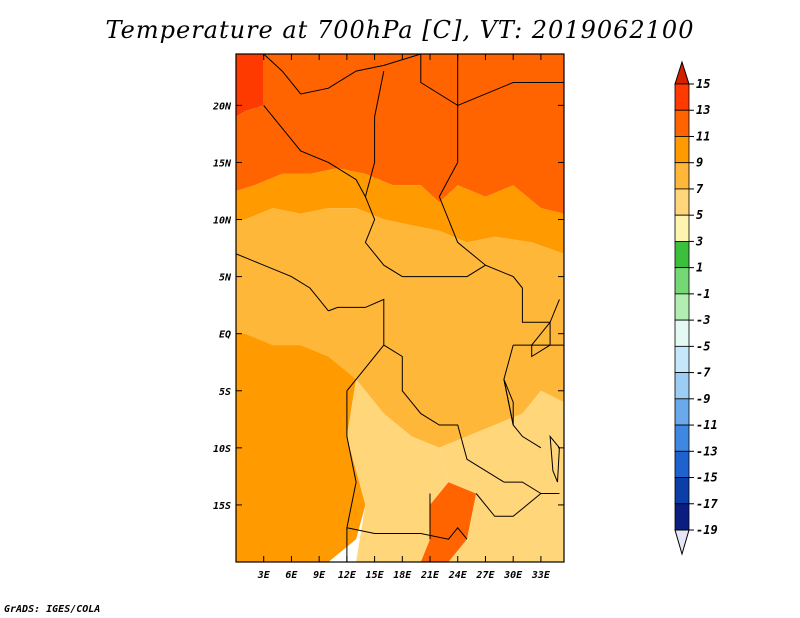 The height and width of the screenshot is (618, 800). I want to click on colorbar-label: -5, so click(703, 346).